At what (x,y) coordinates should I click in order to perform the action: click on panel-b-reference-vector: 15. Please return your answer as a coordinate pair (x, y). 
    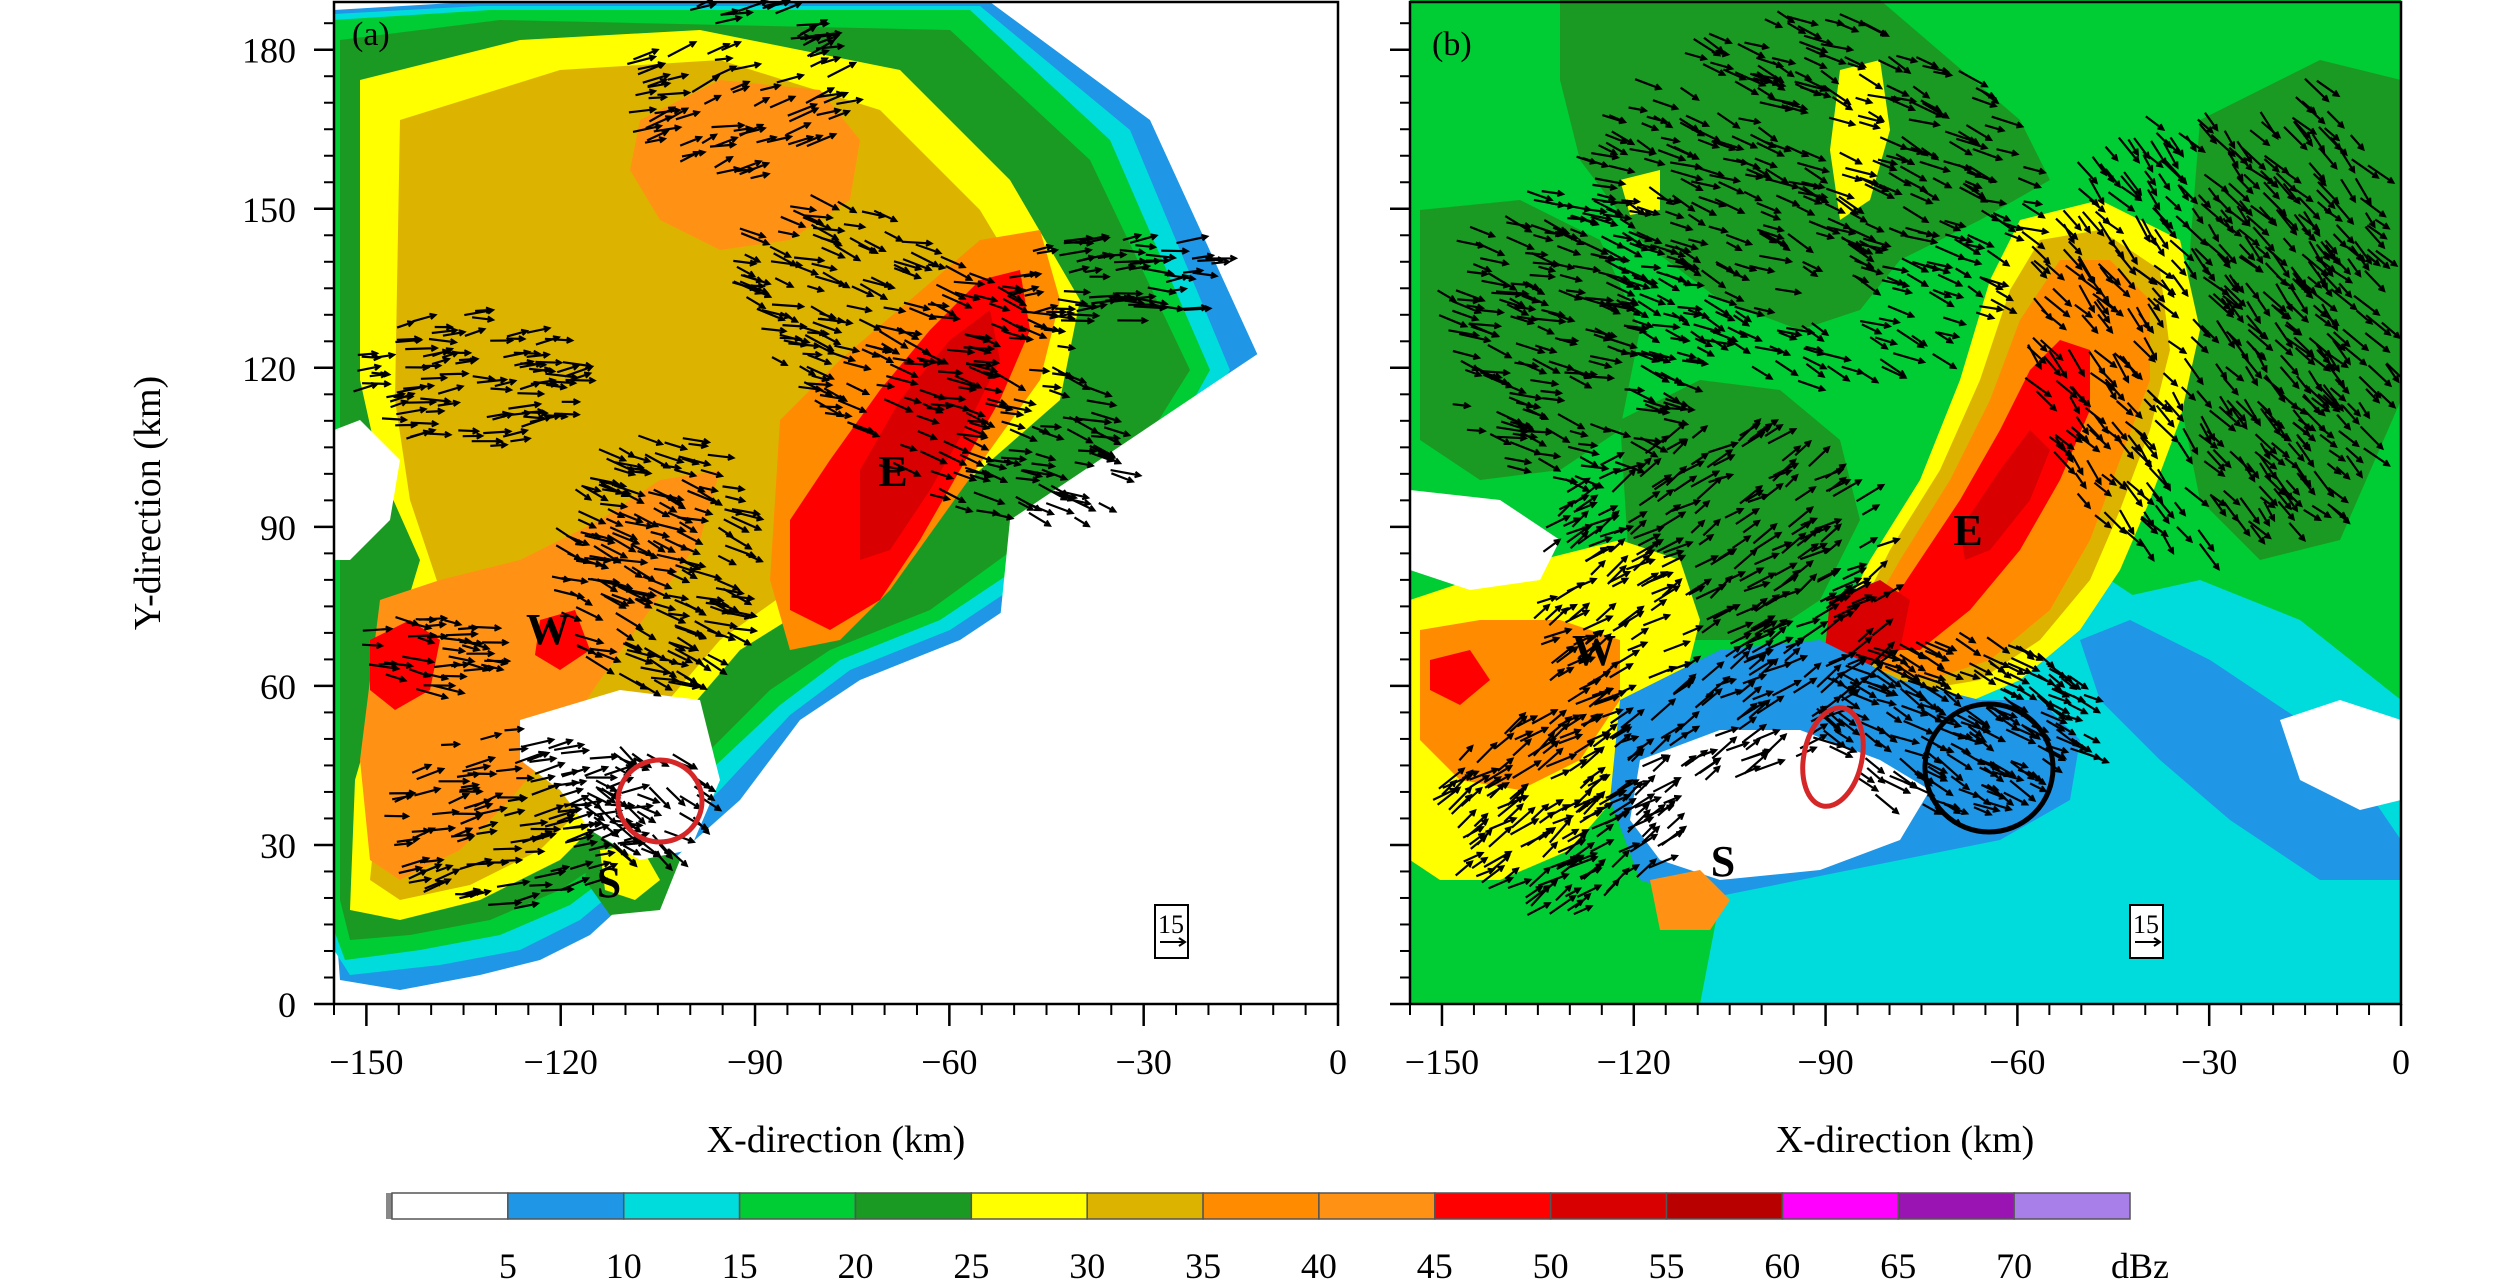
    Looking at the image, I should click on (2146, 931).